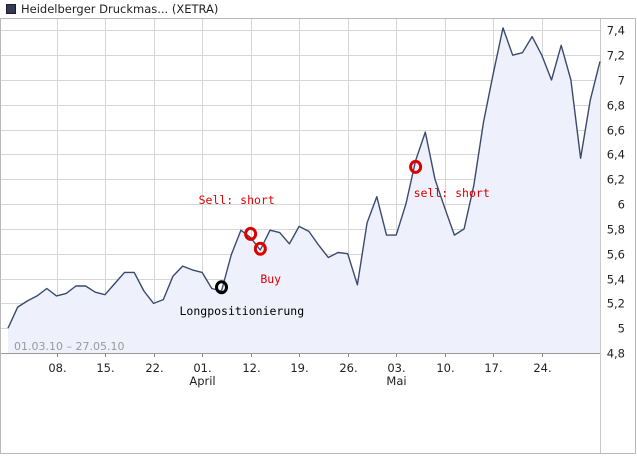 Image resolution: width=637 pixels, height=460 pixels. I want to click on y-tick-label: 6,6, so click(616, 131).